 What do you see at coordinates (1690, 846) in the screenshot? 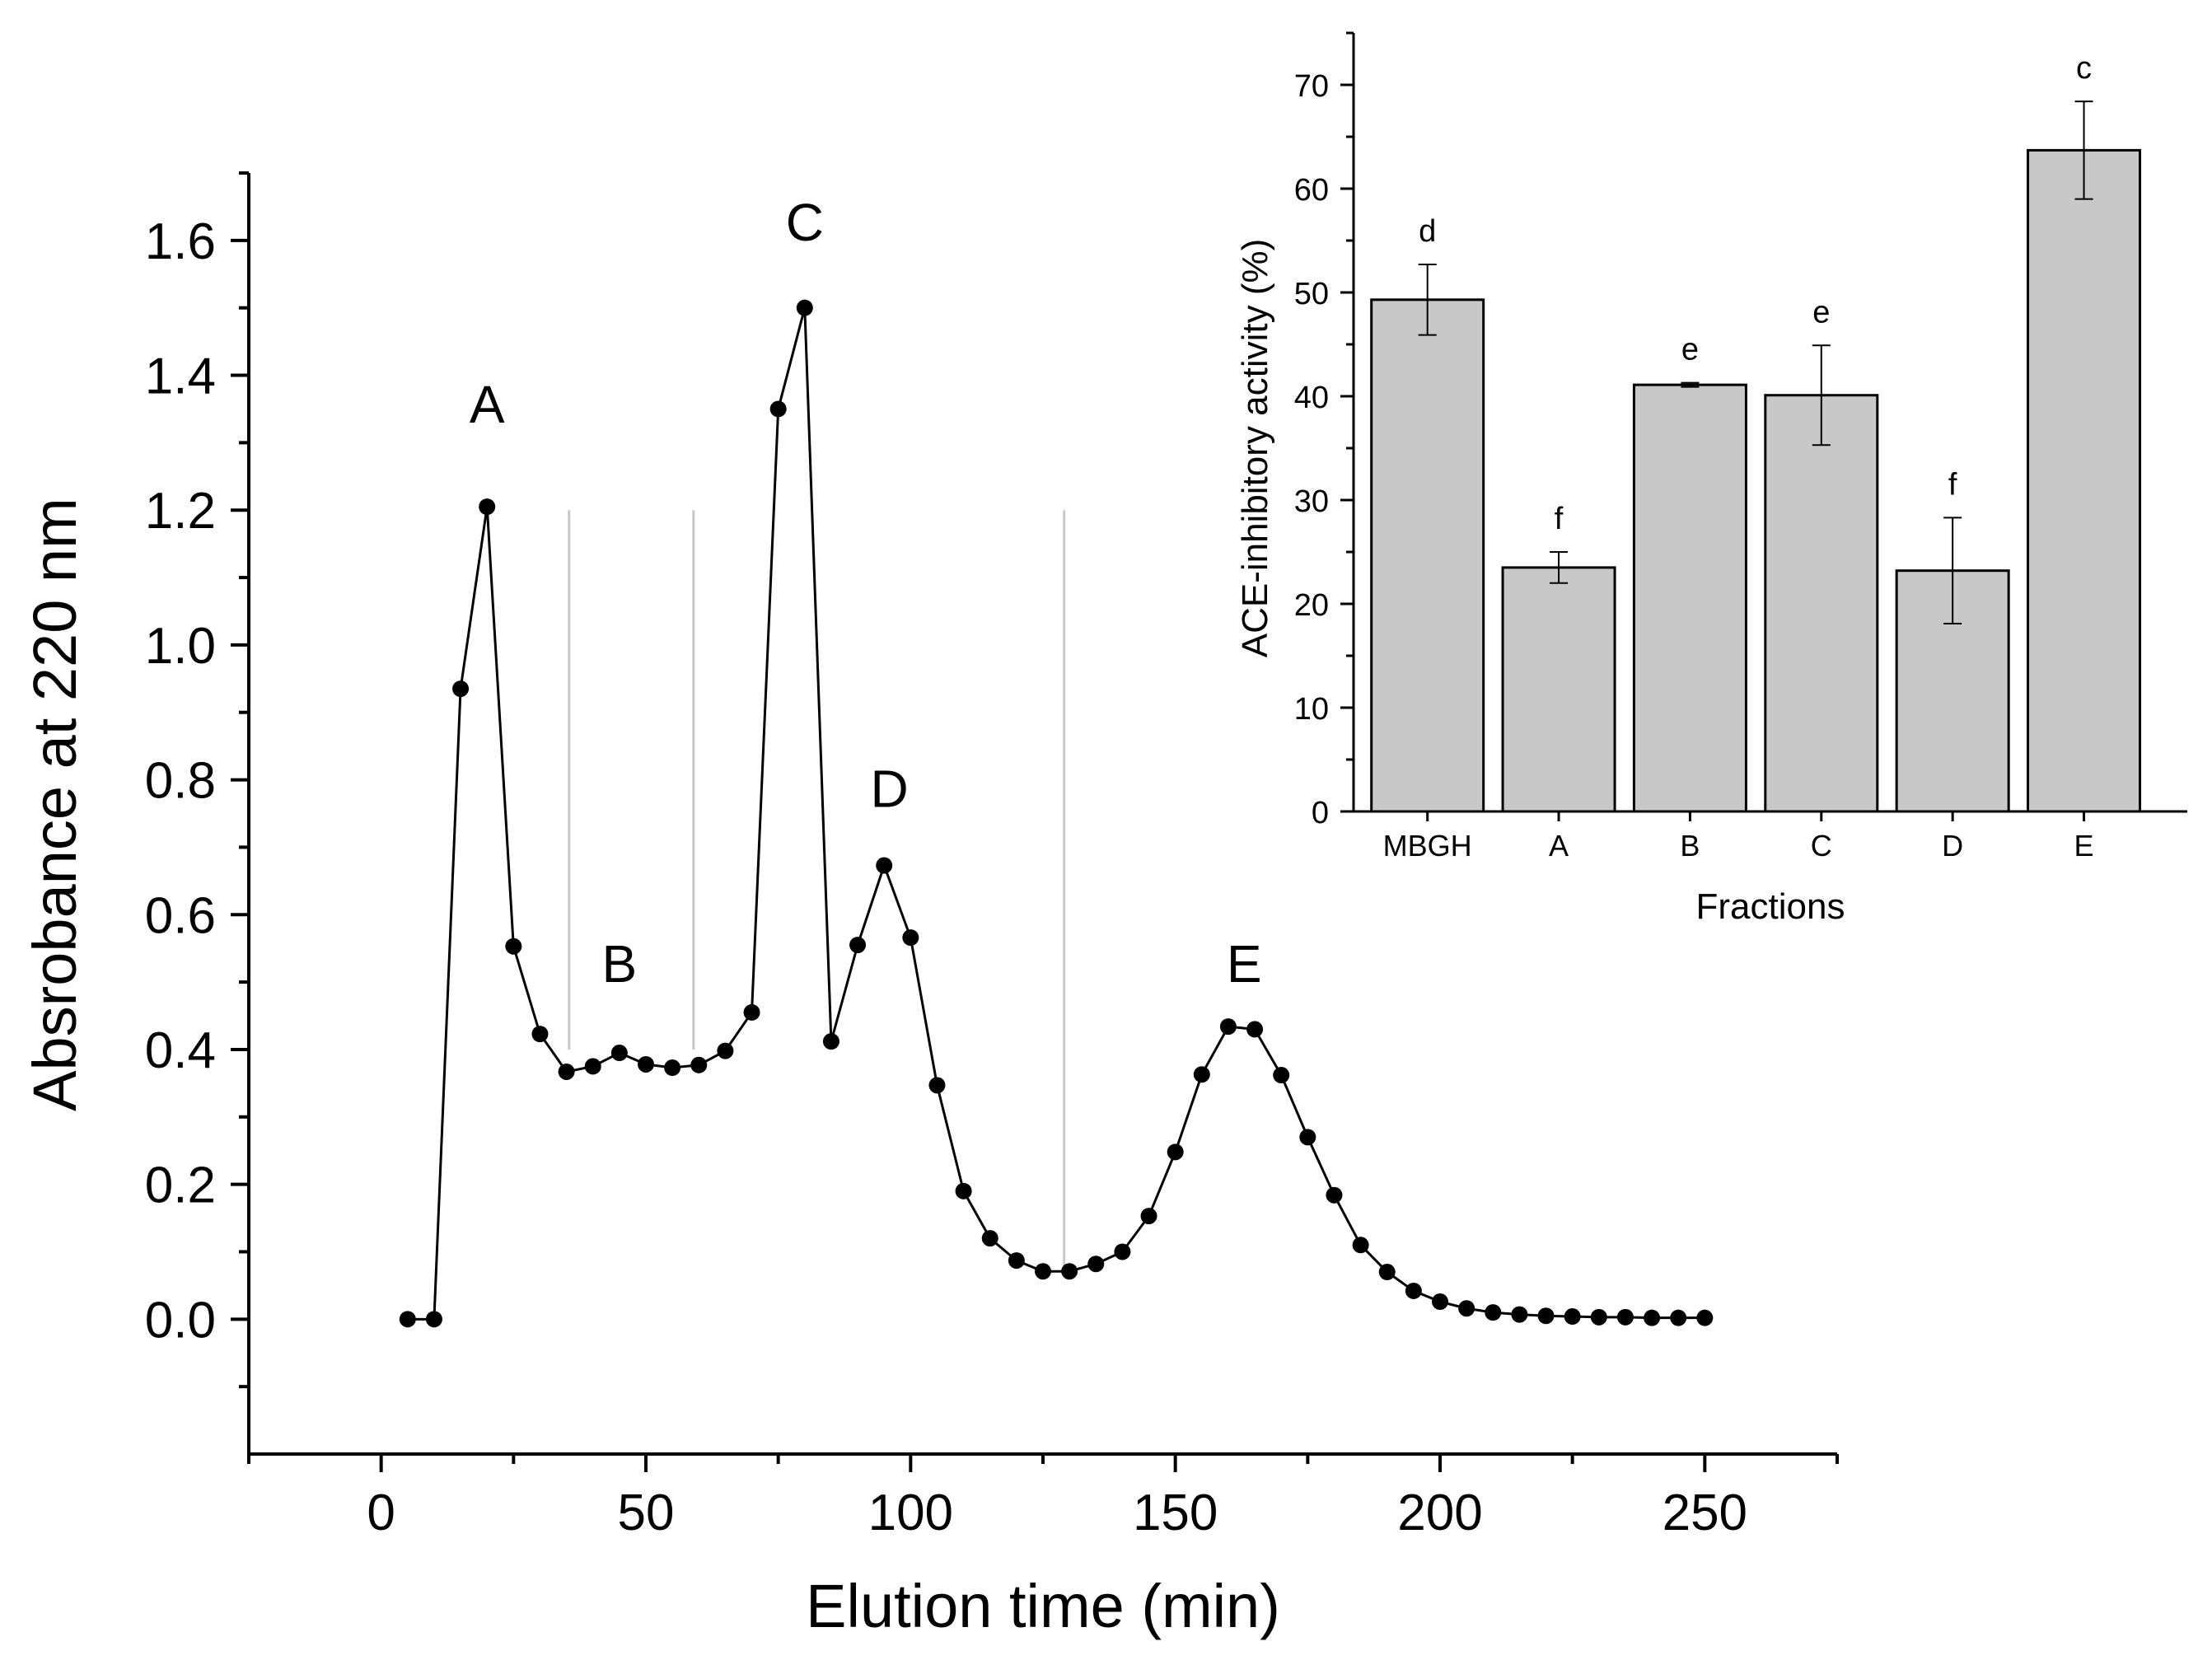
I see `inset-x-tick-label: B` at bounding box center [1690, 846].